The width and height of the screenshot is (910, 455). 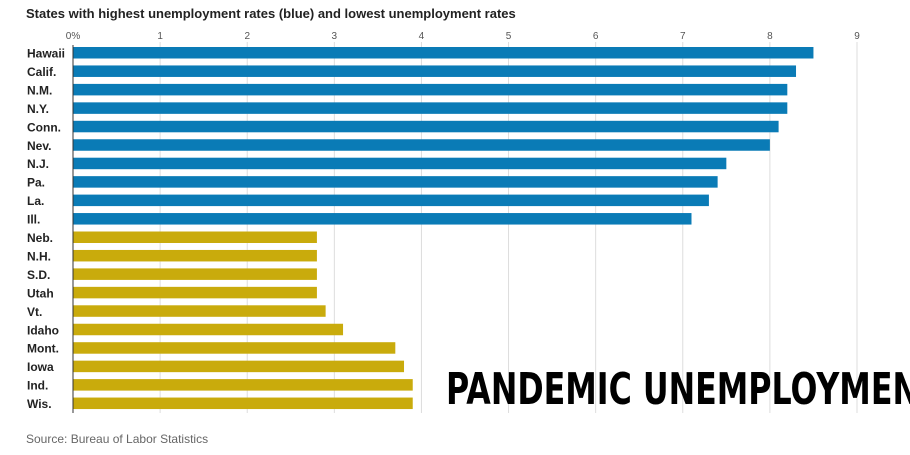 I want to click on category-label: Wis., so click(x=39, y=404).